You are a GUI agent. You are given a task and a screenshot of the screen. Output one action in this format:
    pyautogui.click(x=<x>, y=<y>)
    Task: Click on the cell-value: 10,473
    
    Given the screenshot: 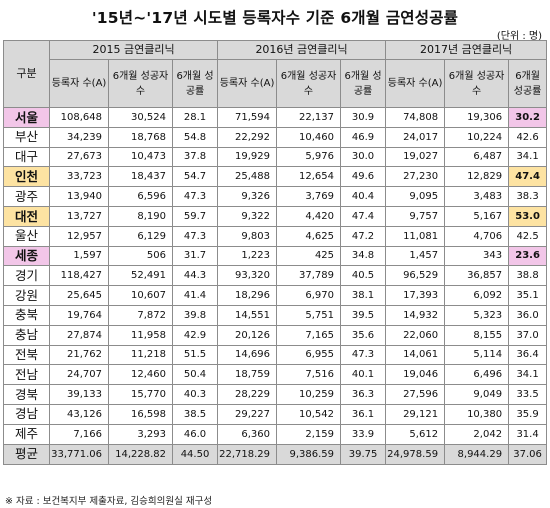 What is the action you would take?
    pyautogui.click(x=140, y=157)
    